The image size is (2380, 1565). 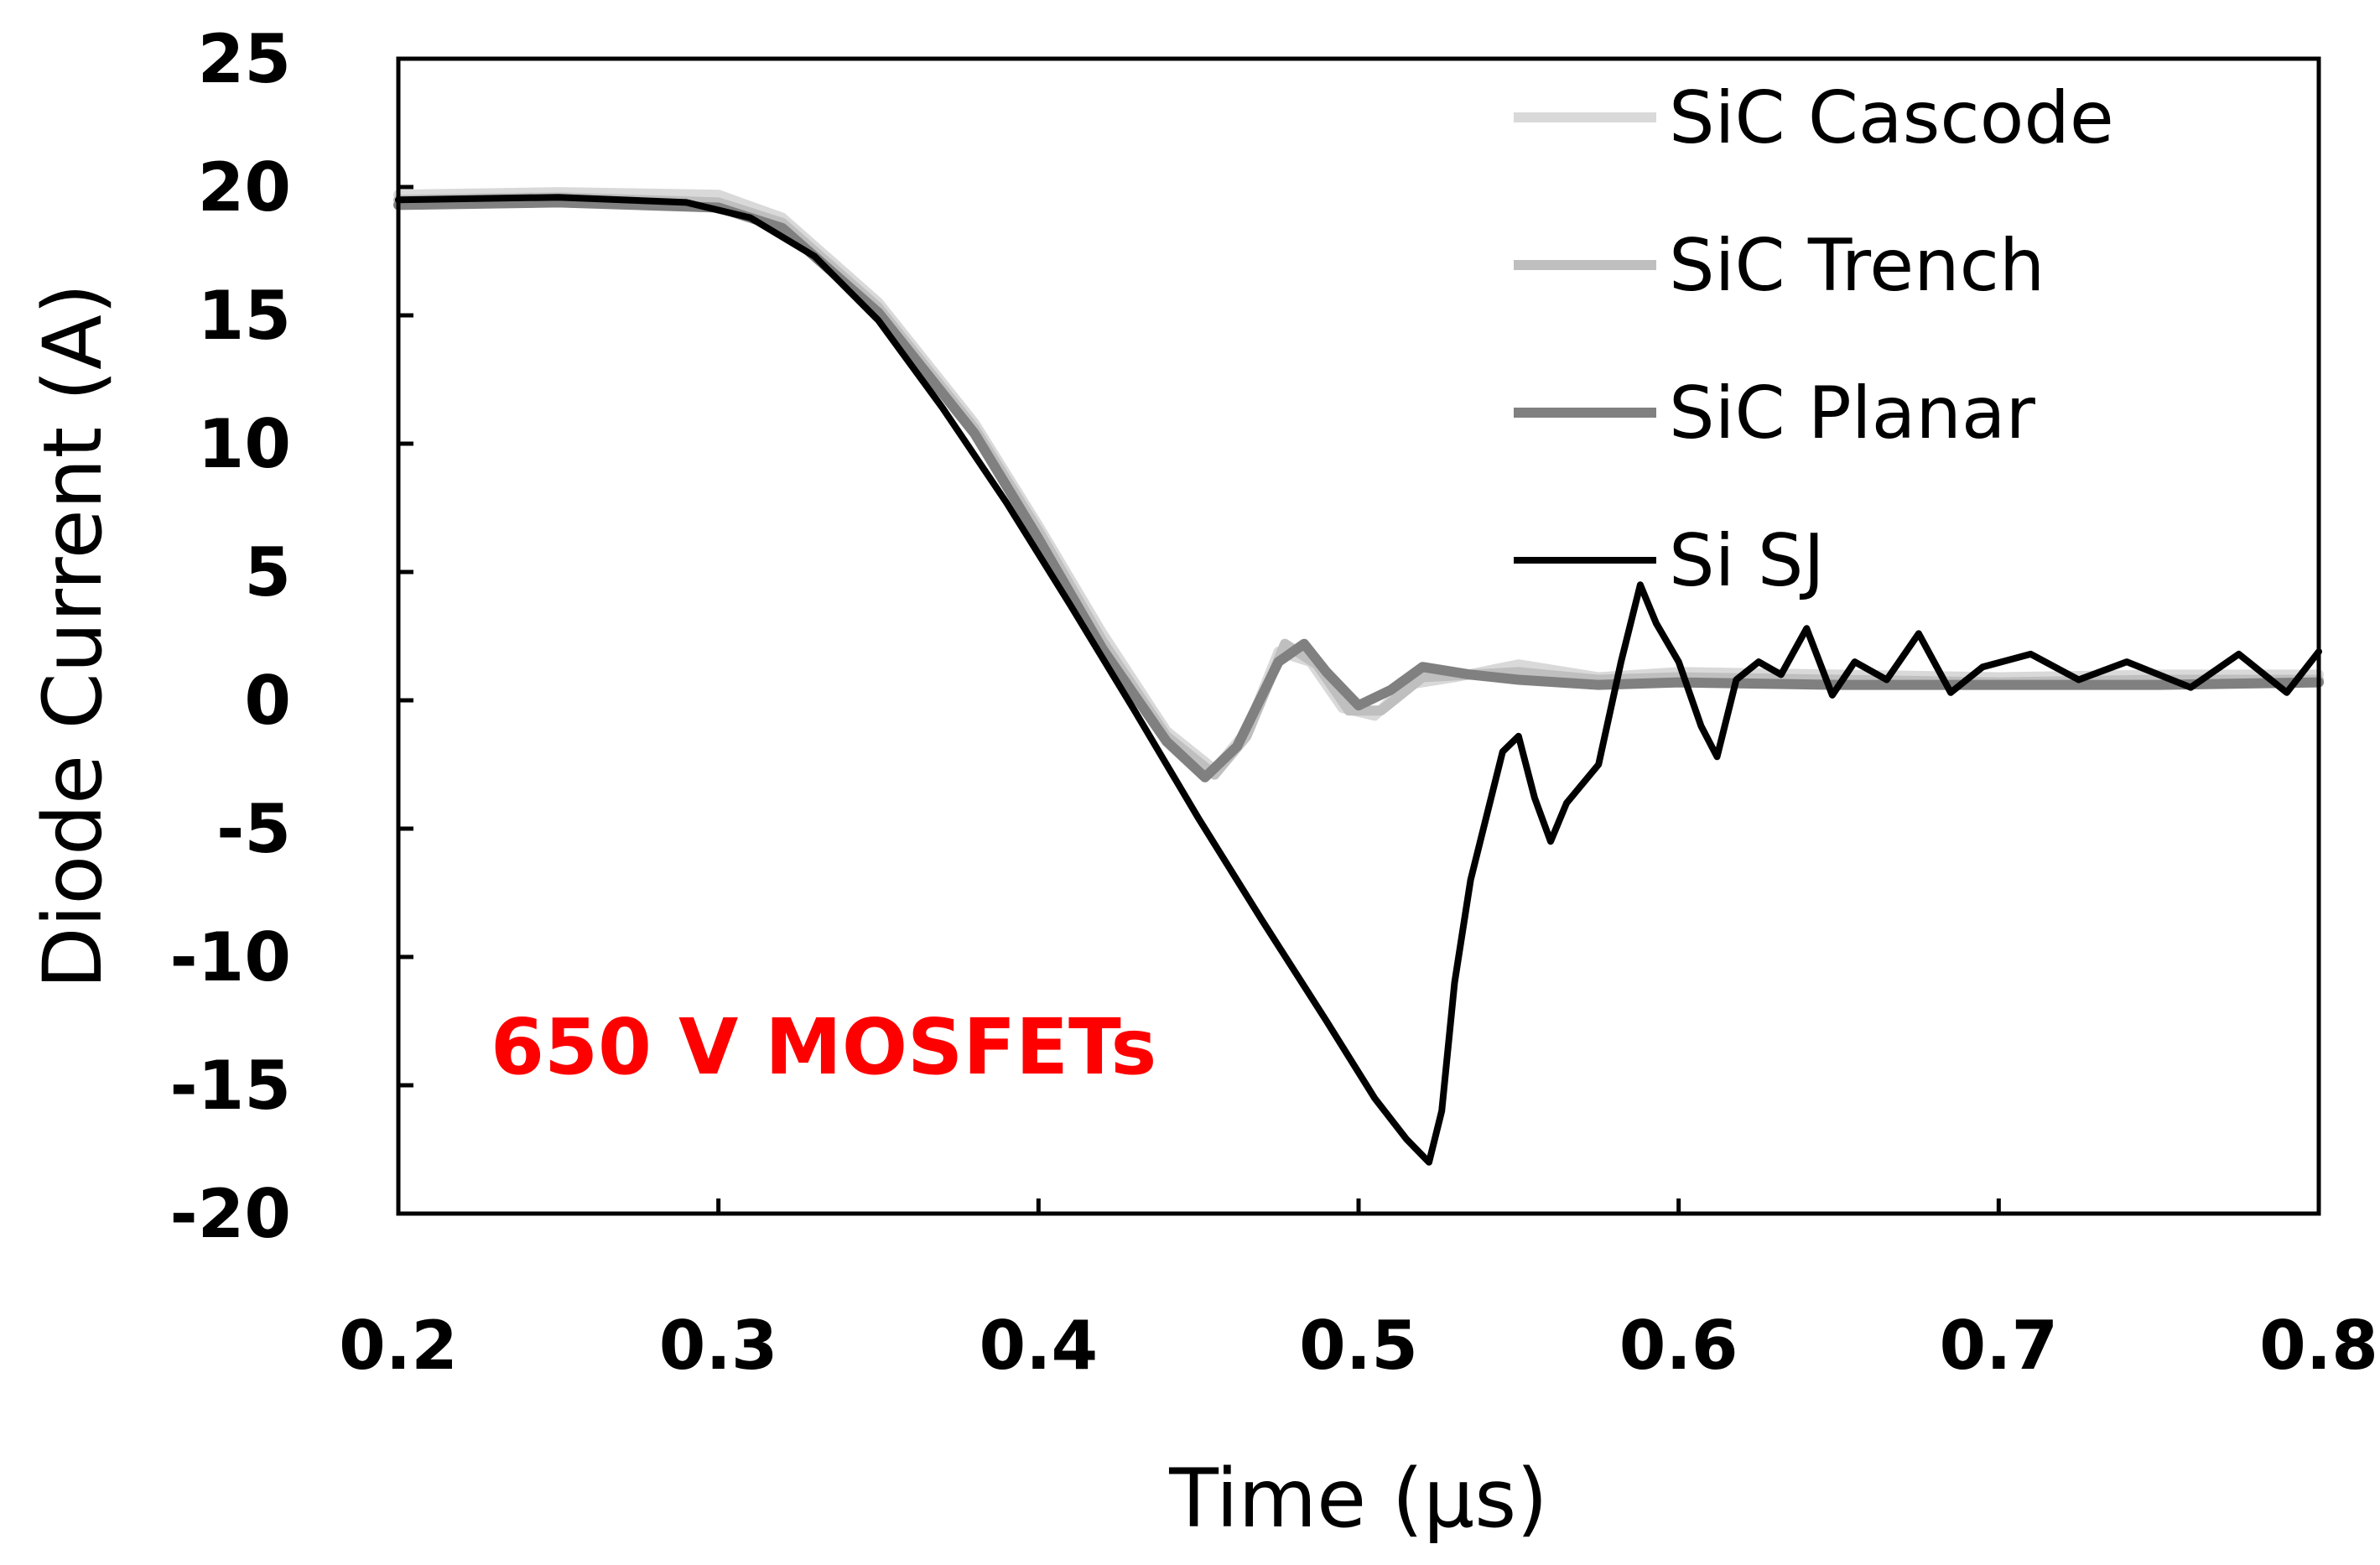 I want to click on y-tick-label: -15, so click(x=230, y=1086).